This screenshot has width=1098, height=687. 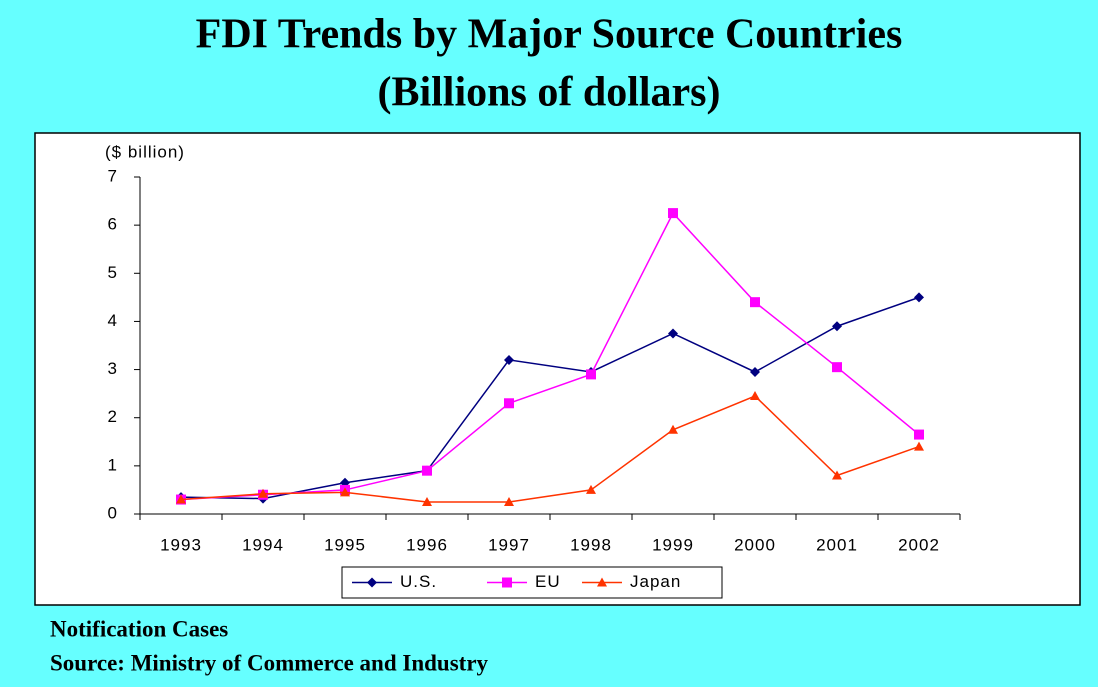 I want to click on chart-title: FDI Trends by Major Source Countries, so click(x=549, y=35).